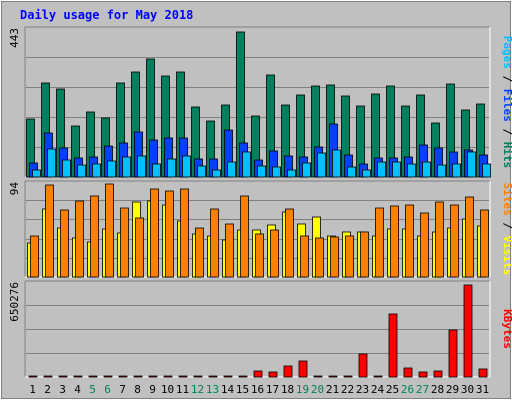  Describe the element at coordinates (392, 389) in the screenshot. I see `x-tick-label: 25` at that location.